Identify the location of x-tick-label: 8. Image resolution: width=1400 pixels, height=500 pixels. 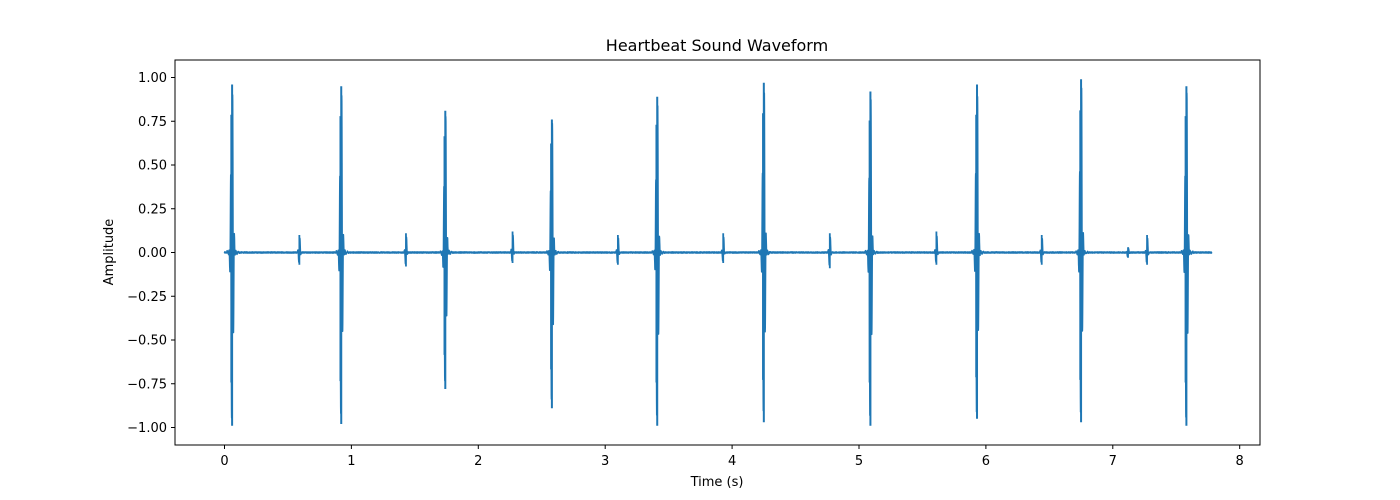
(1240, 461).